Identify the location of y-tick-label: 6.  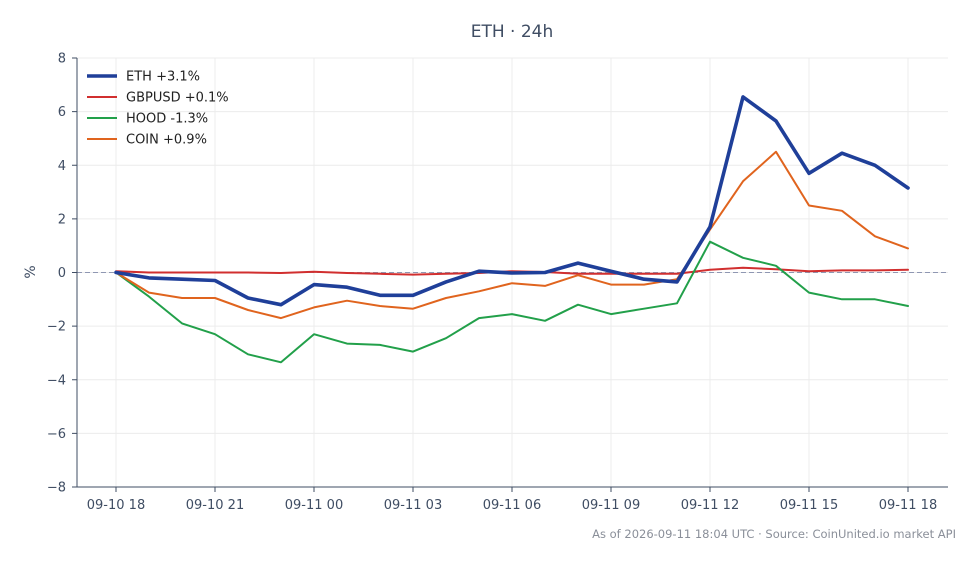
(62, 112).